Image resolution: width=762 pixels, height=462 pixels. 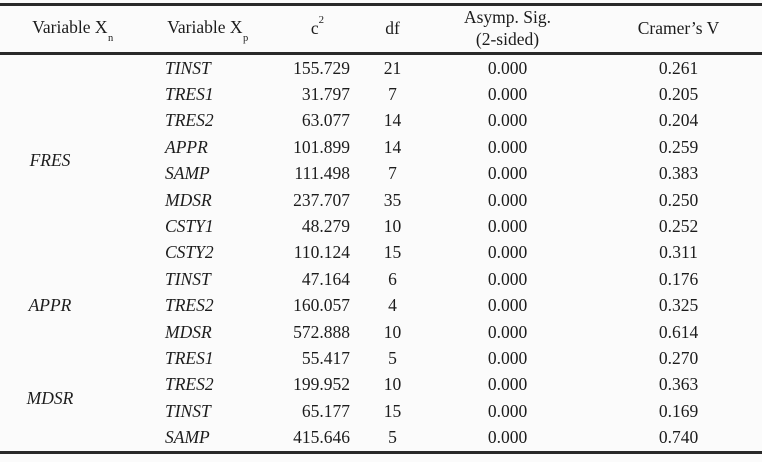 What do you see at coordinates (70, 26) in the screenshot?
I see `header-variable-xn-label: Variable X` at bounding box center [70, 26].